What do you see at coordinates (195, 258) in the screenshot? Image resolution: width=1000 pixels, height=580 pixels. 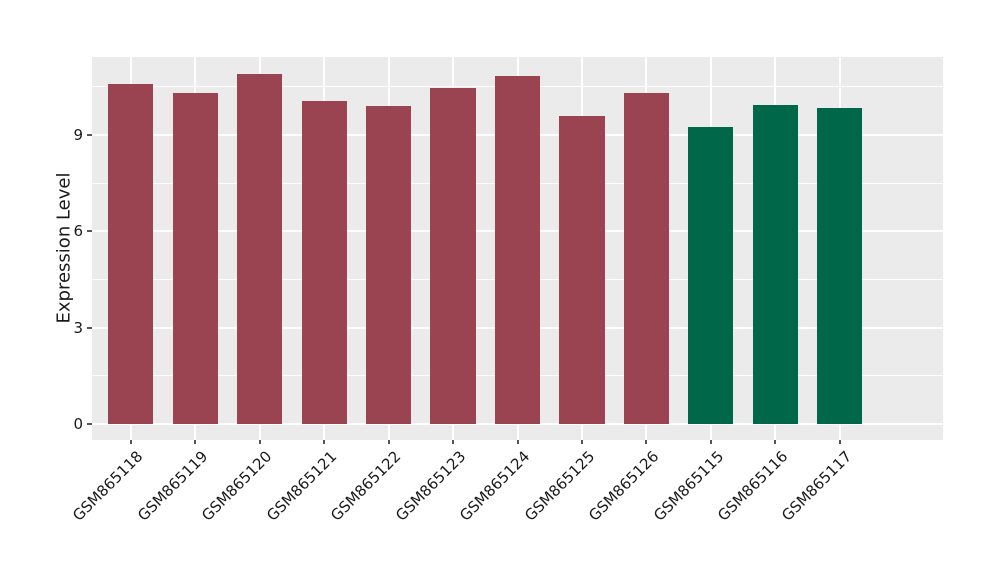 I see `bar-GSM865119` at bounding box center [195, 258].